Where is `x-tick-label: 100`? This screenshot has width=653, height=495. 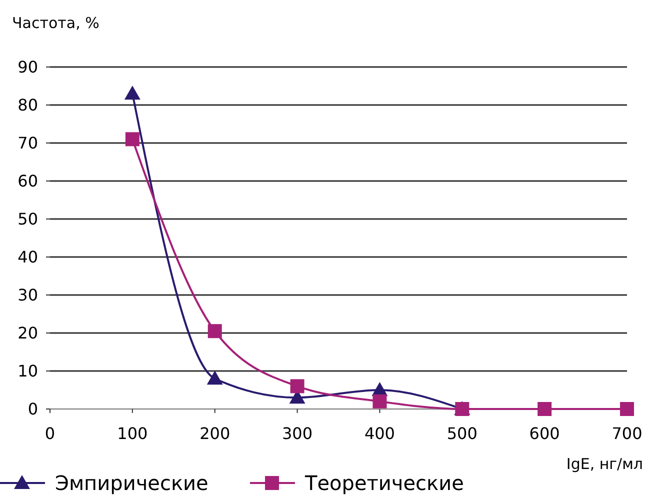
x-tick-label: 100 is located at coordinates (132, 433).